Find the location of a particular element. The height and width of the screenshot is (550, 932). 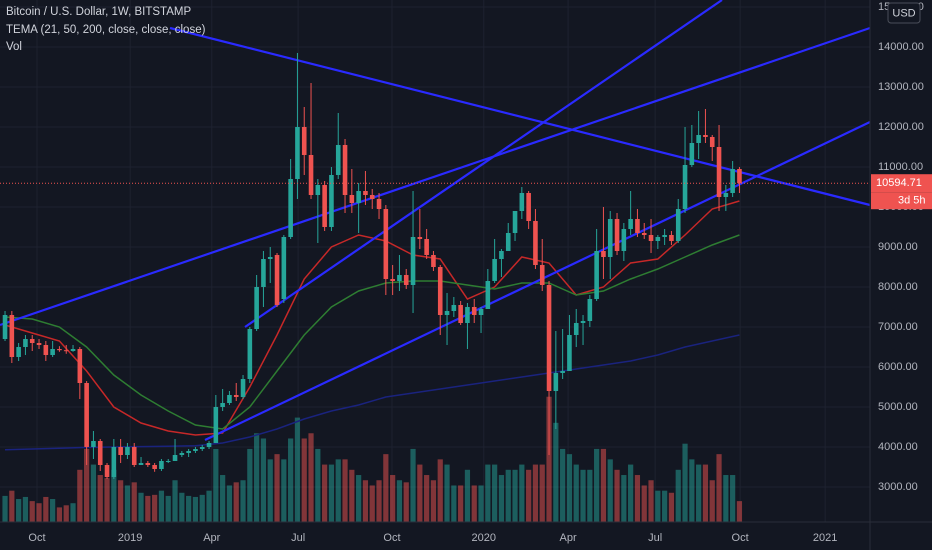

currency-button is located at coordinates (904, 13).